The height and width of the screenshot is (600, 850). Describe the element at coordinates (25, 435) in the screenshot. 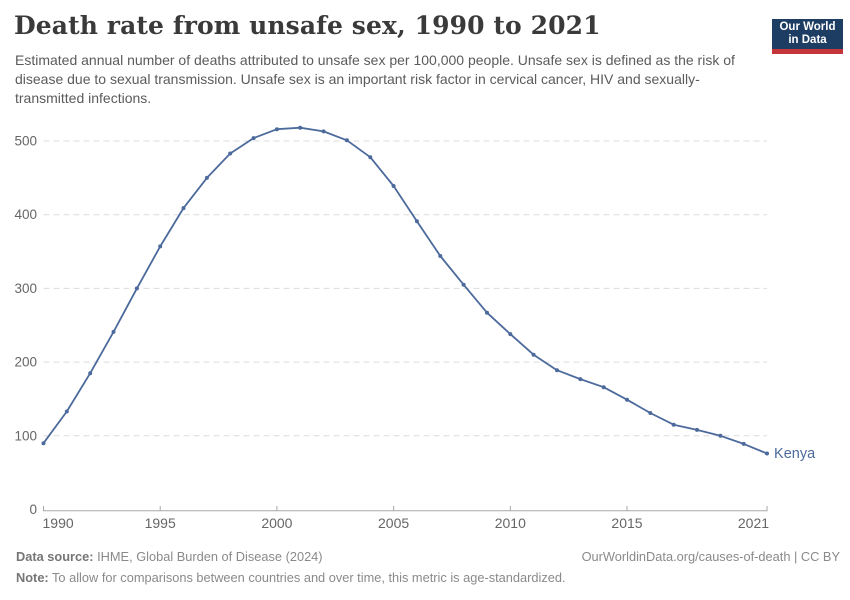

I see `y-tick-label: 100` at that location.